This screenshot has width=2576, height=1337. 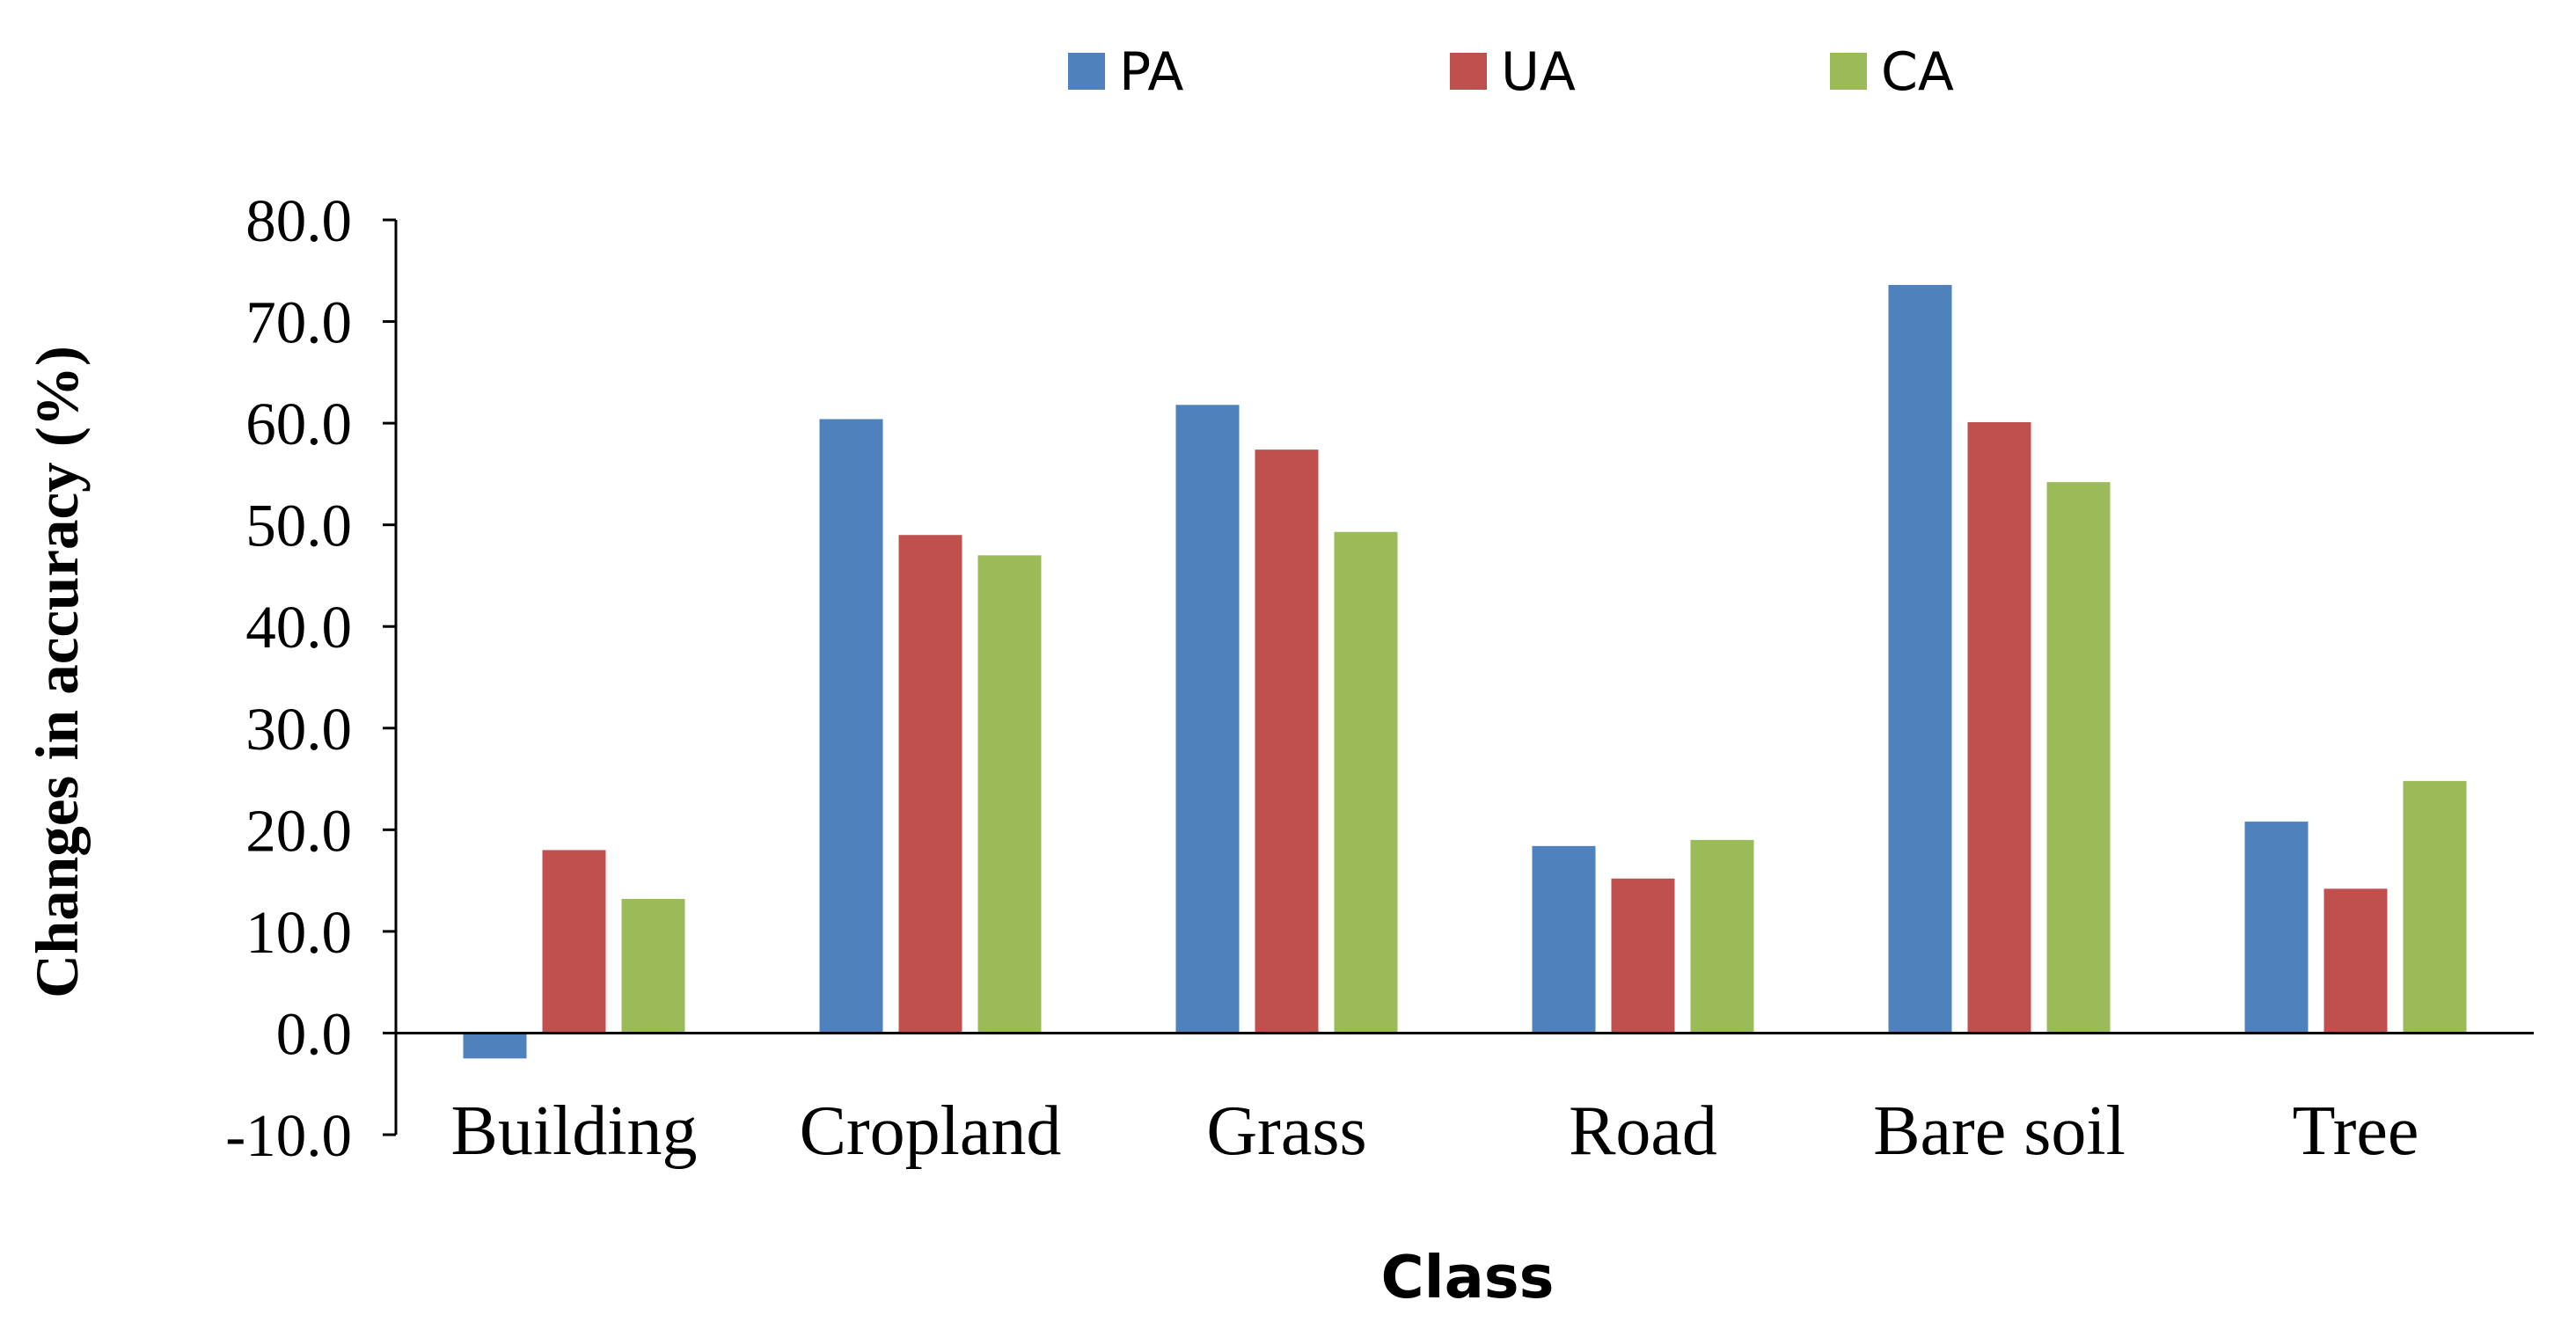 I want to click on x-category-label: Cropland, so click(x=931, y=1131).